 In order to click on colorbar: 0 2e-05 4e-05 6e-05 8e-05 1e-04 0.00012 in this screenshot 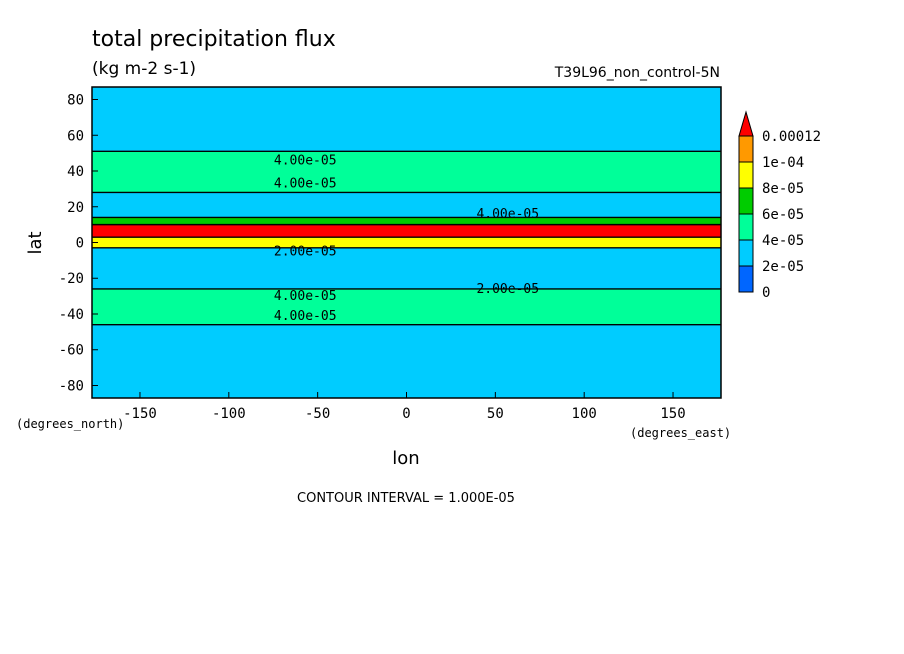, I will do `click(779, 205)`.